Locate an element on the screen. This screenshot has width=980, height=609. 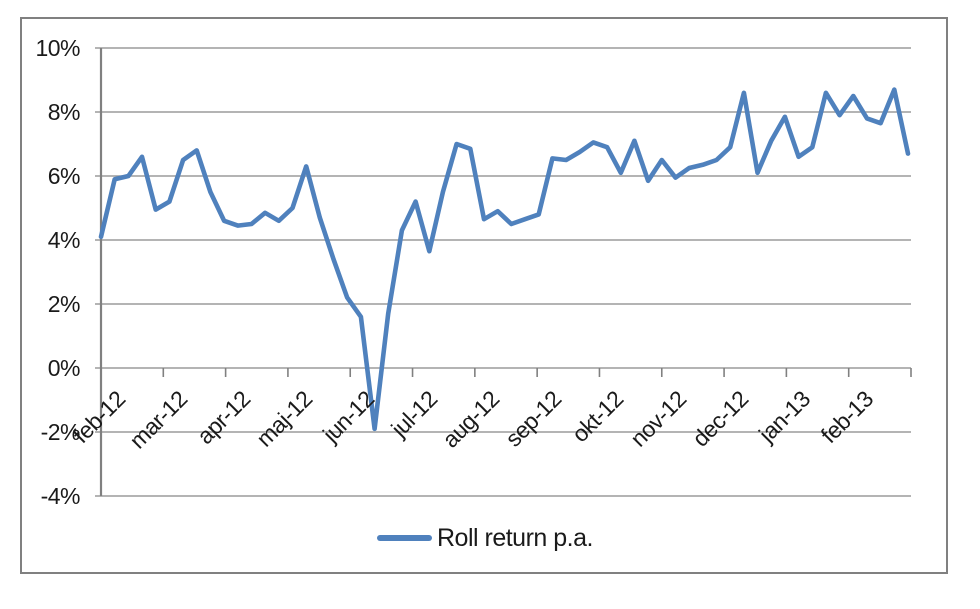
y-axis-tick-label: -4% is located at coordinates (60, 496).